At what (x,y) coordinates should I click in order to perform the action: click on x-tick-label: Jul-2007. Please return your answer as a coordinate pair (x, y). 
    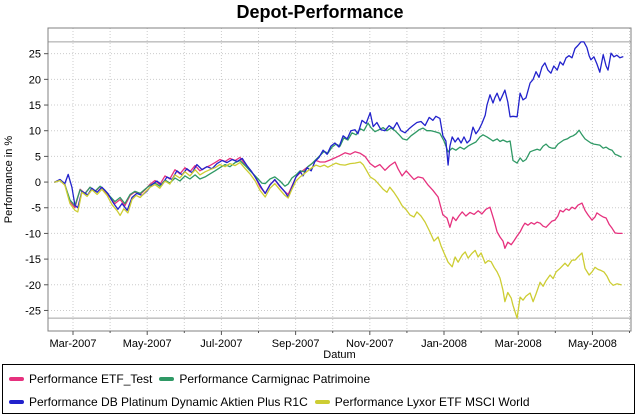
    Looking at the image, I should click on (221, 344).